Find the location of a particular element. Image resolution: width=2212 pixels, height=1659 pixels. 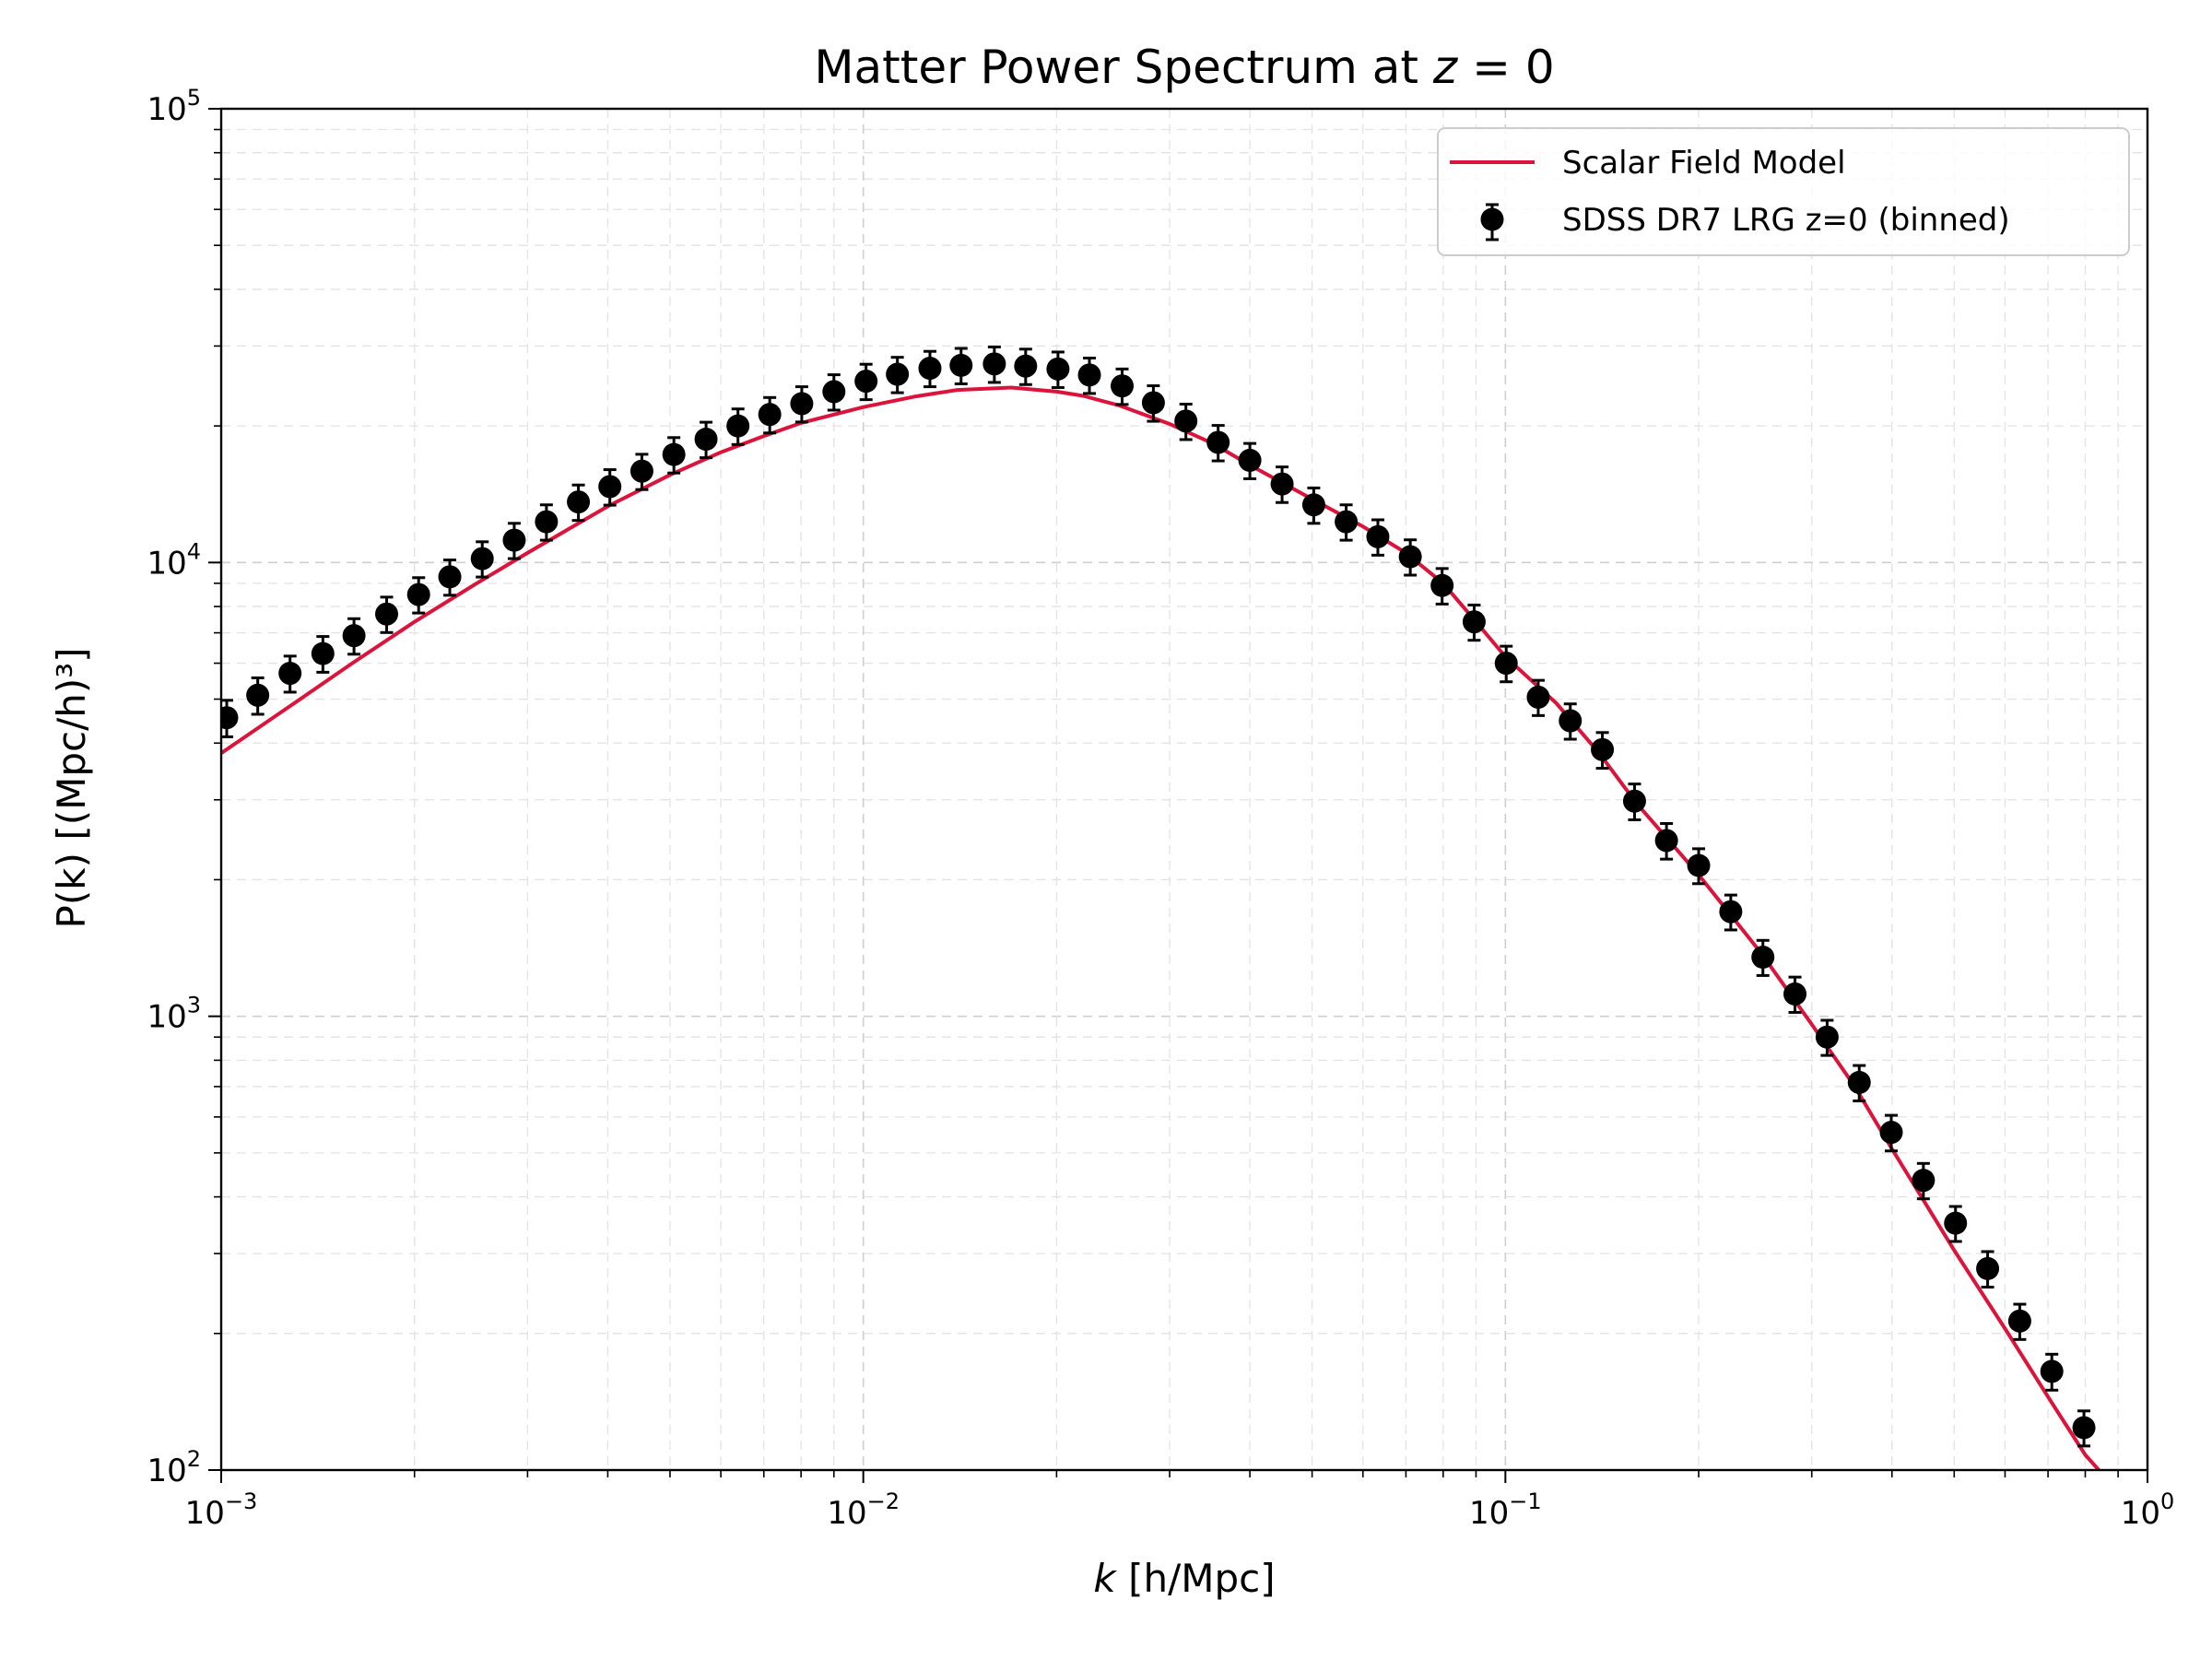

y-tick-label: 10⁴ is located at coordinates (174, 560).